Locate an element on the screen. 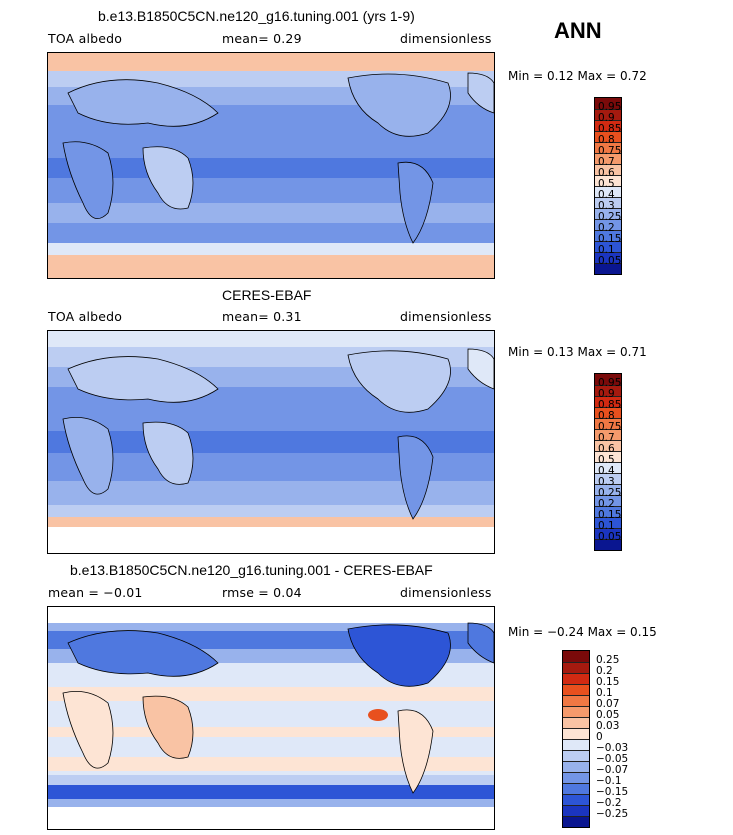 This screenshot has width=733, height=835. panel3-colorbar-label: −0.25 is located at coordinates (612, 814).